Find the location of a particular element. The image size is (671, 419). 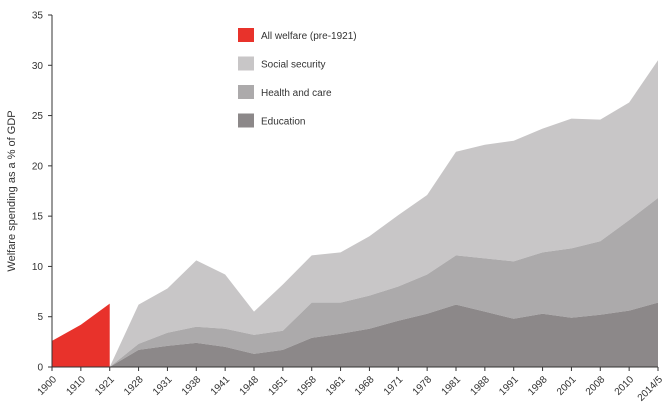

area-education is located at coordinates (383, 334).